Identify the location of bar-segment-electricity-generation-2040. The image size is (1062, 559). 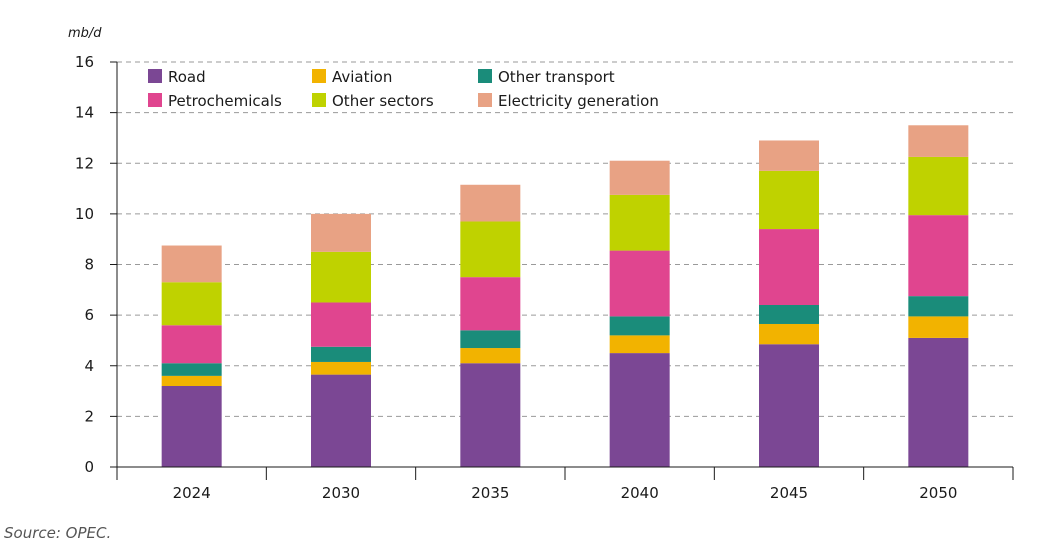
(639, 177).